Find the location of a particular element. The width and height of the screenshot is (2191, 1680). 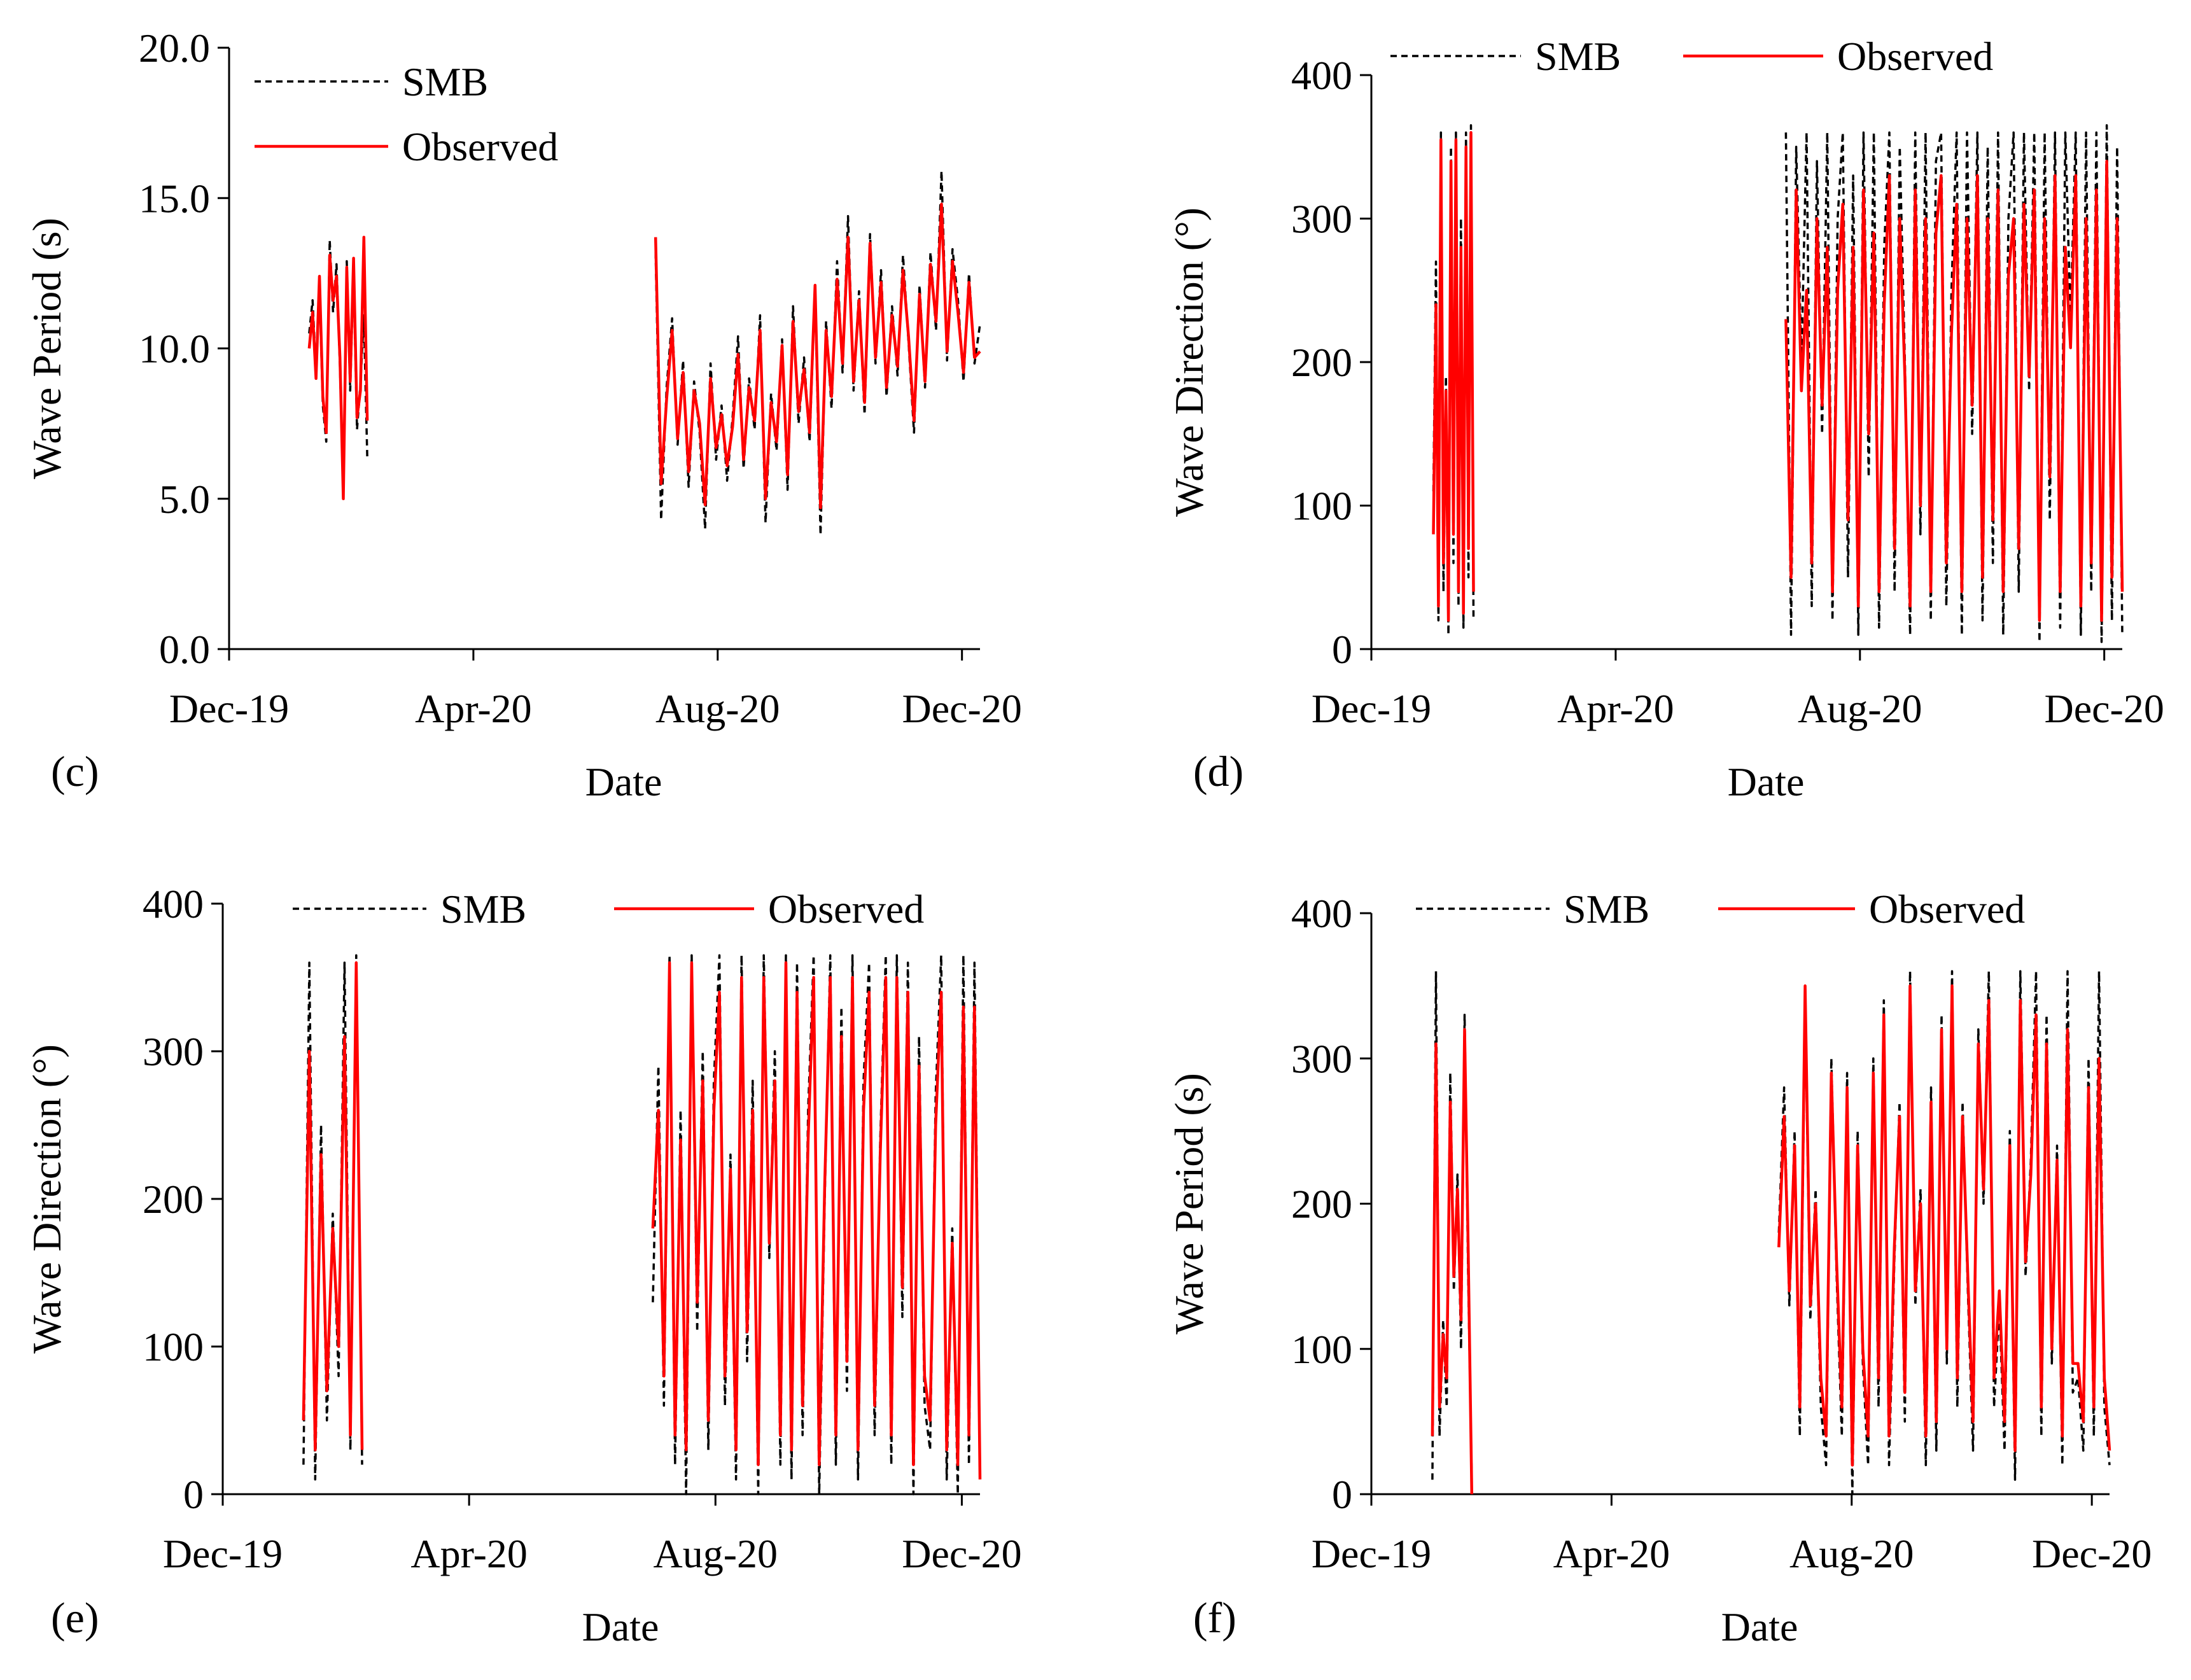

y-tick-label: 20.0 is located at coordinates (174, 48).